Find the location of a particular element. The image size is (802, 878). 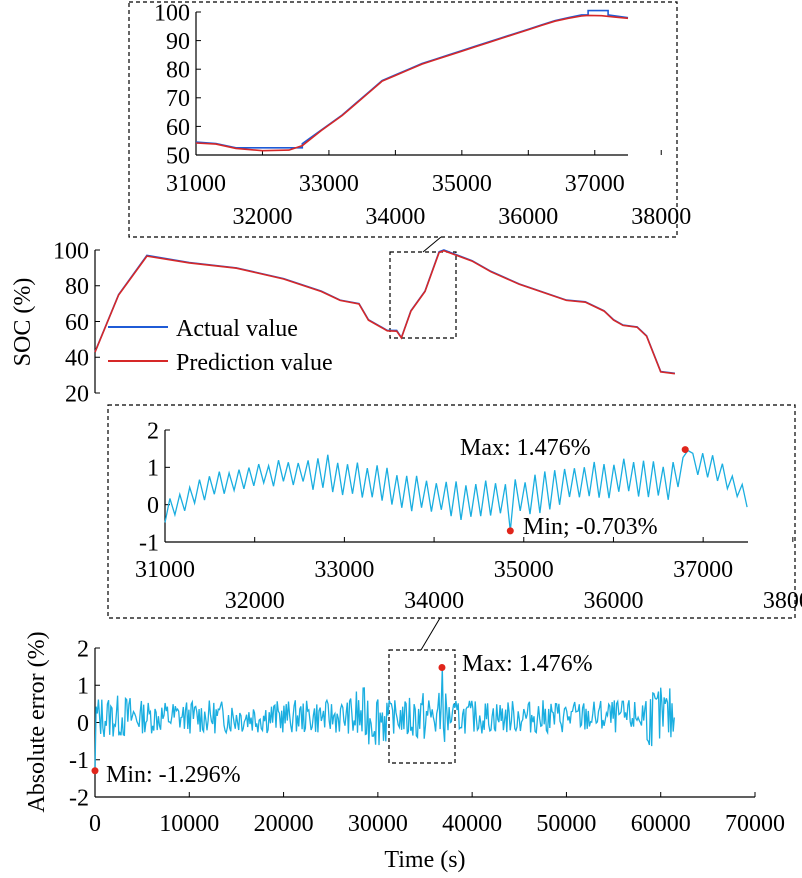

soc-inset-xtick-label: 33000 is located at coordinates (329, 184).